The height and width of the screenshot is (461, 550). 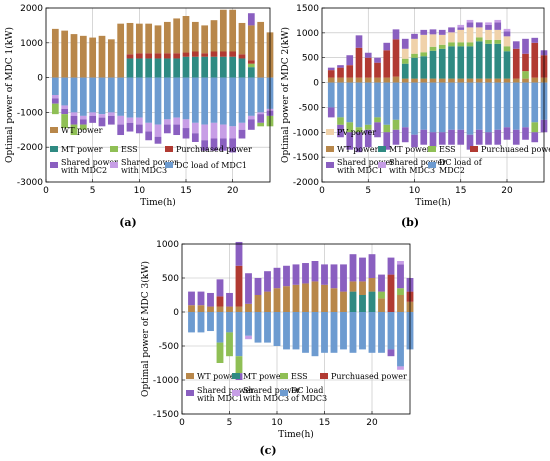 I want to click on chart-a-bar-neg-ess-h23, so click(x=261, y=124).